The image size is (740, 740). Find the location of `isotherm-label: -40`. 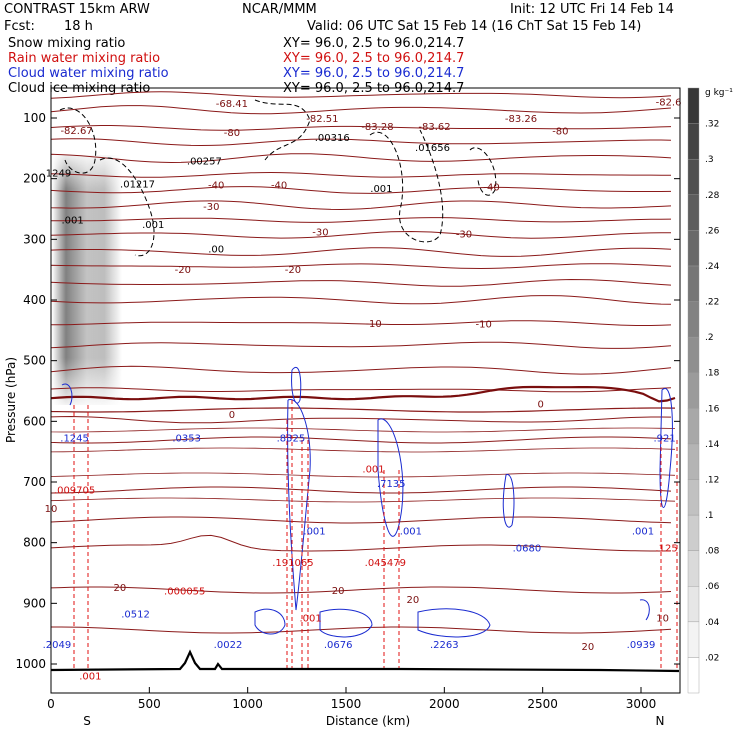

isotherm-label: -40 is located at coordinates (279, 186).